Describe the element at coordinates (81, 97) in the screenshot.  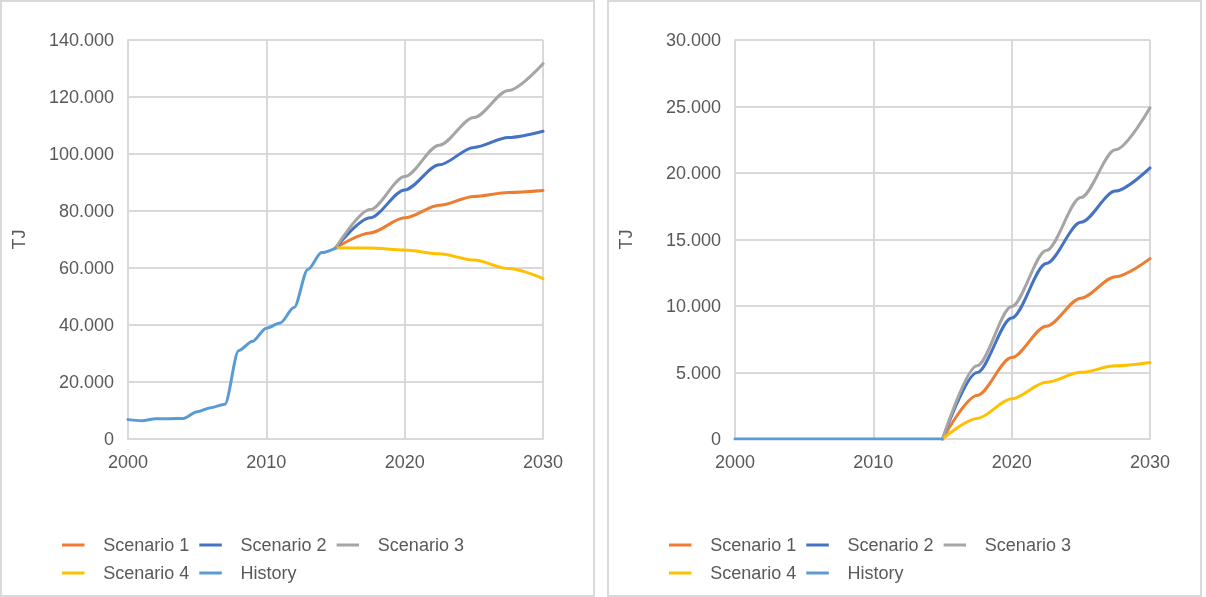
I see `y-tick-label: 120.000` at that location.